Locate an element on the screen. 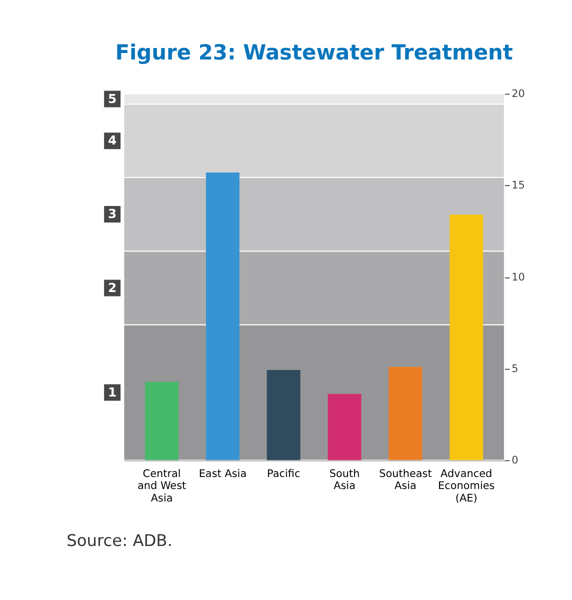 This screenshot has width=572, height=600. band-label: 2 is located at coordinates (112, 287).